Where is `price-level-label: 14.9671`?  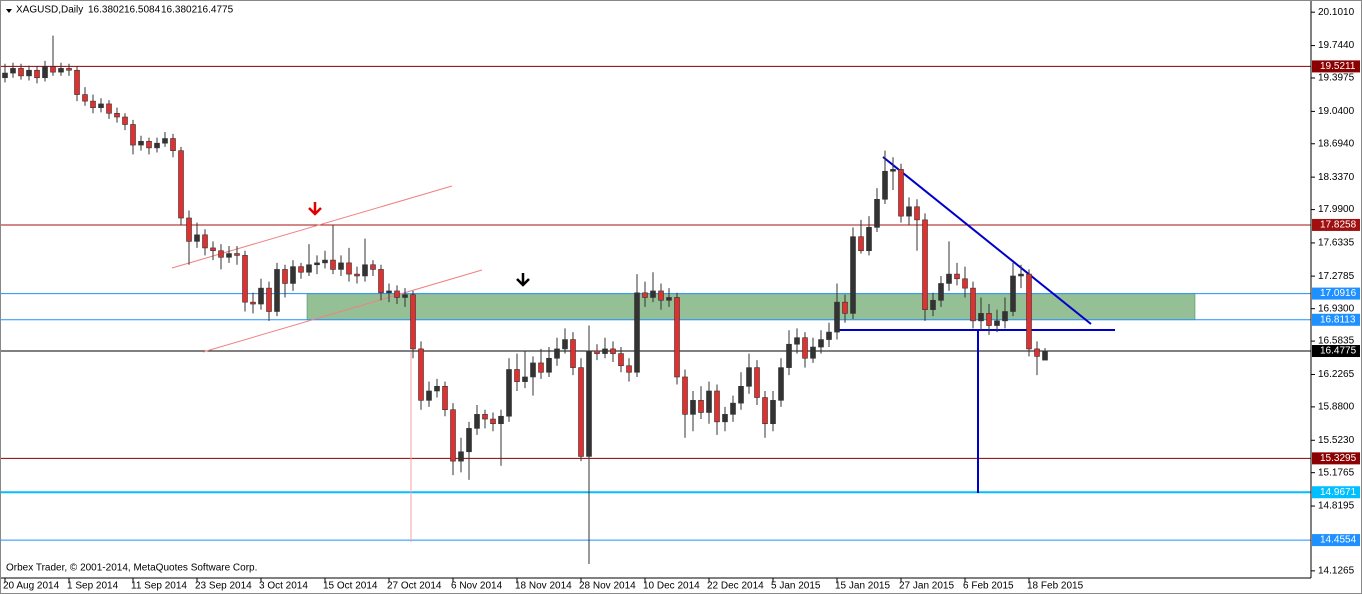
price-level-label: 14.9671 is located at coordinates (1338, 492).